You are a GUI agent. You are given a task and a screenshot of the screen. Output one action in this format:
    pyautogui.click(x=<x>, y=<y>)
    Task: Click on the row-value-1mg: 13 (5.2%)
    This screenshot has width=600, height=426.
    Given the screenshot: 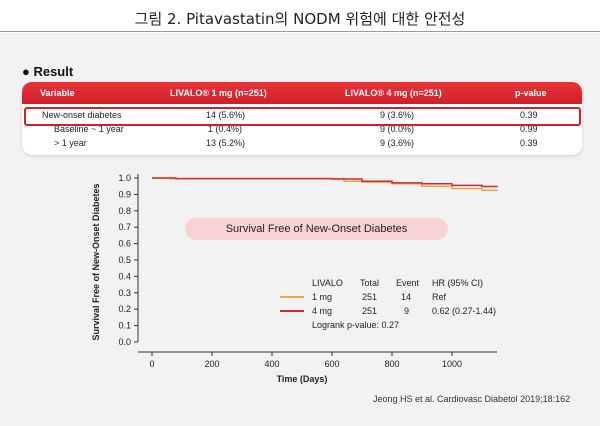 What is the action you would take?
    pyautogui.click(x=226, y=143)
    